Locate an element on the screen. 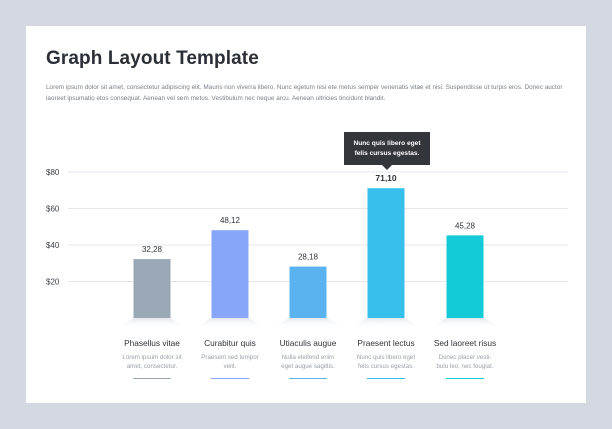  y-tick-label: $80 is located at coordinates (53, 172).